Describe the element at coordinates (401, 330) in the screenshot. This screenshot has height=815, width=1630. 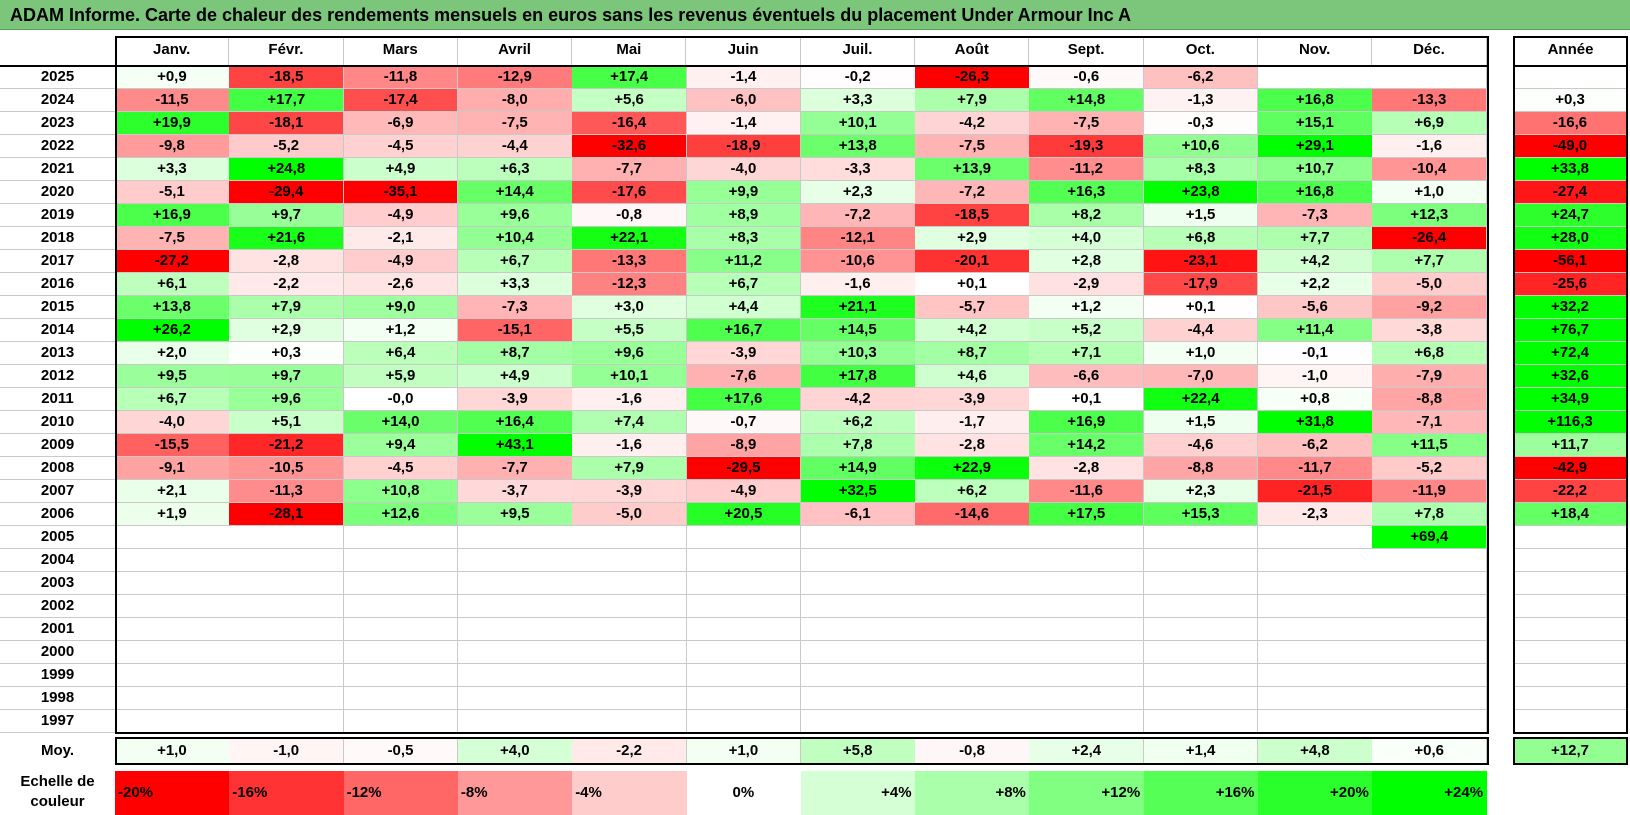
I see `heatmap-cell: +1,2` at that location.